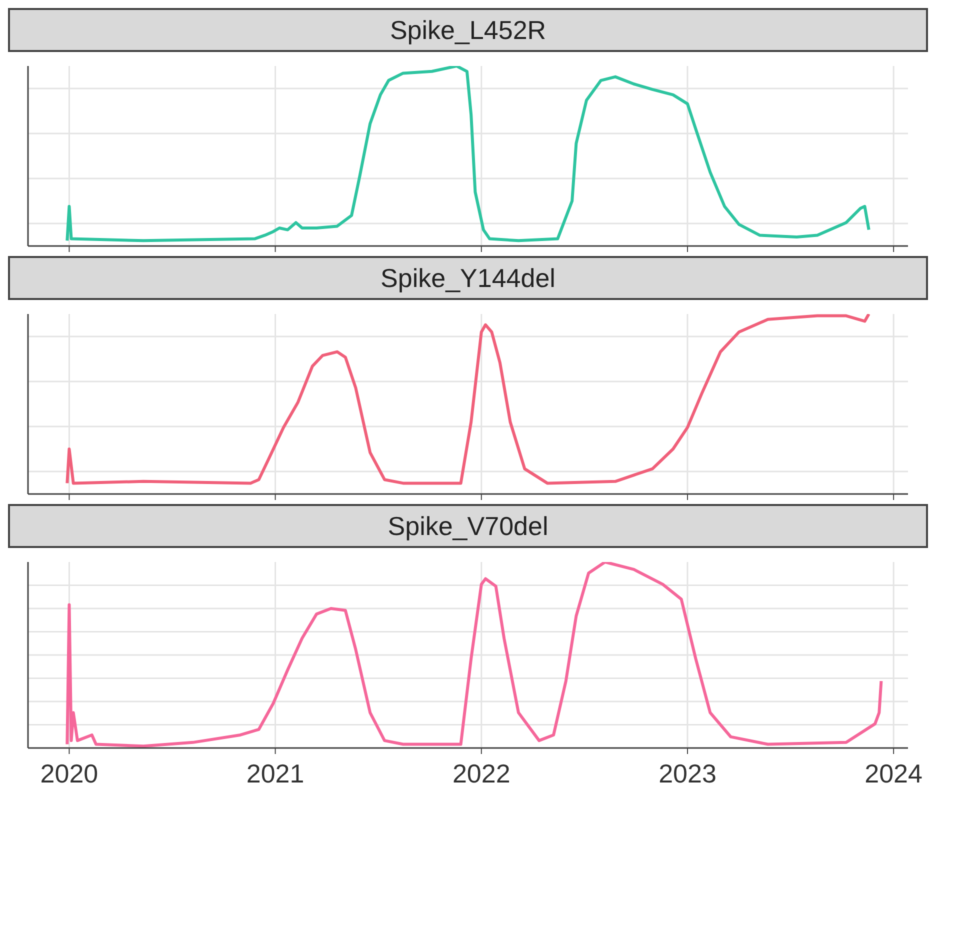 The image size is (971, 930). I want to click on x-tick-label: 2023, so click(687, 773).